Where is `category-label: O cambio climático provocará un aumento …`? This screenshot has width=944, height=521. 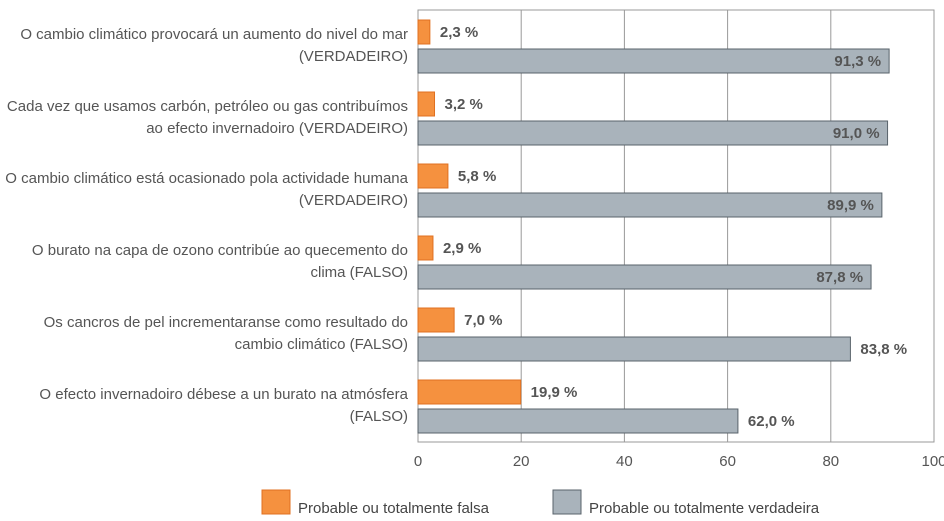 category-label: O cambio climático provocará un aumento … is located at coordinates (214, 45).